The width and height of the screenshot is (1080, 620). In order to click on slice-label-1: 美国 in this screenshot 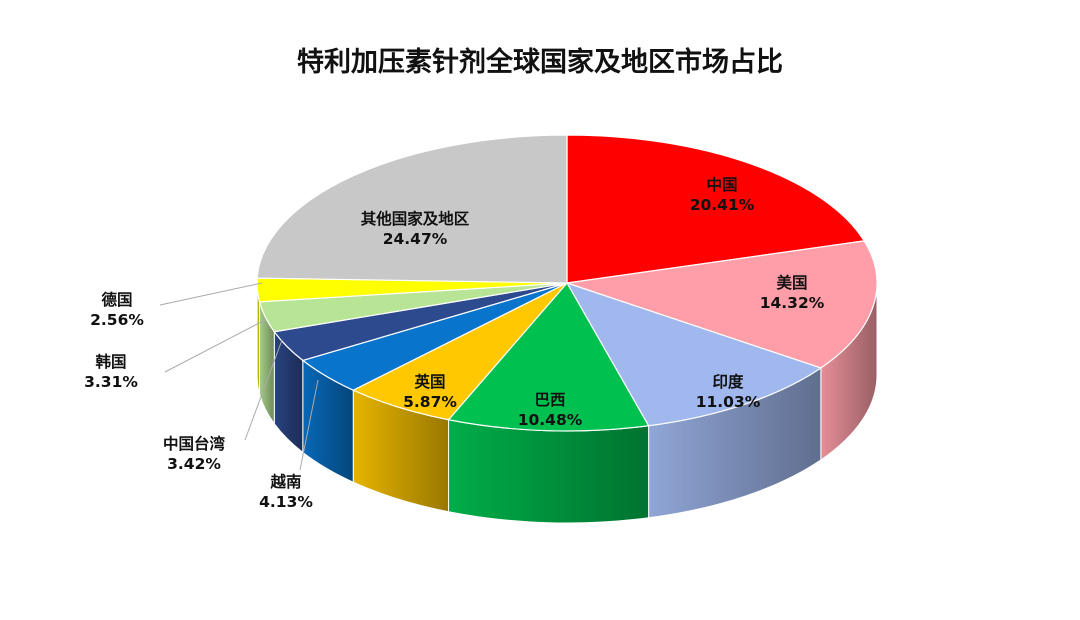, I will do `click(791, 282)`.